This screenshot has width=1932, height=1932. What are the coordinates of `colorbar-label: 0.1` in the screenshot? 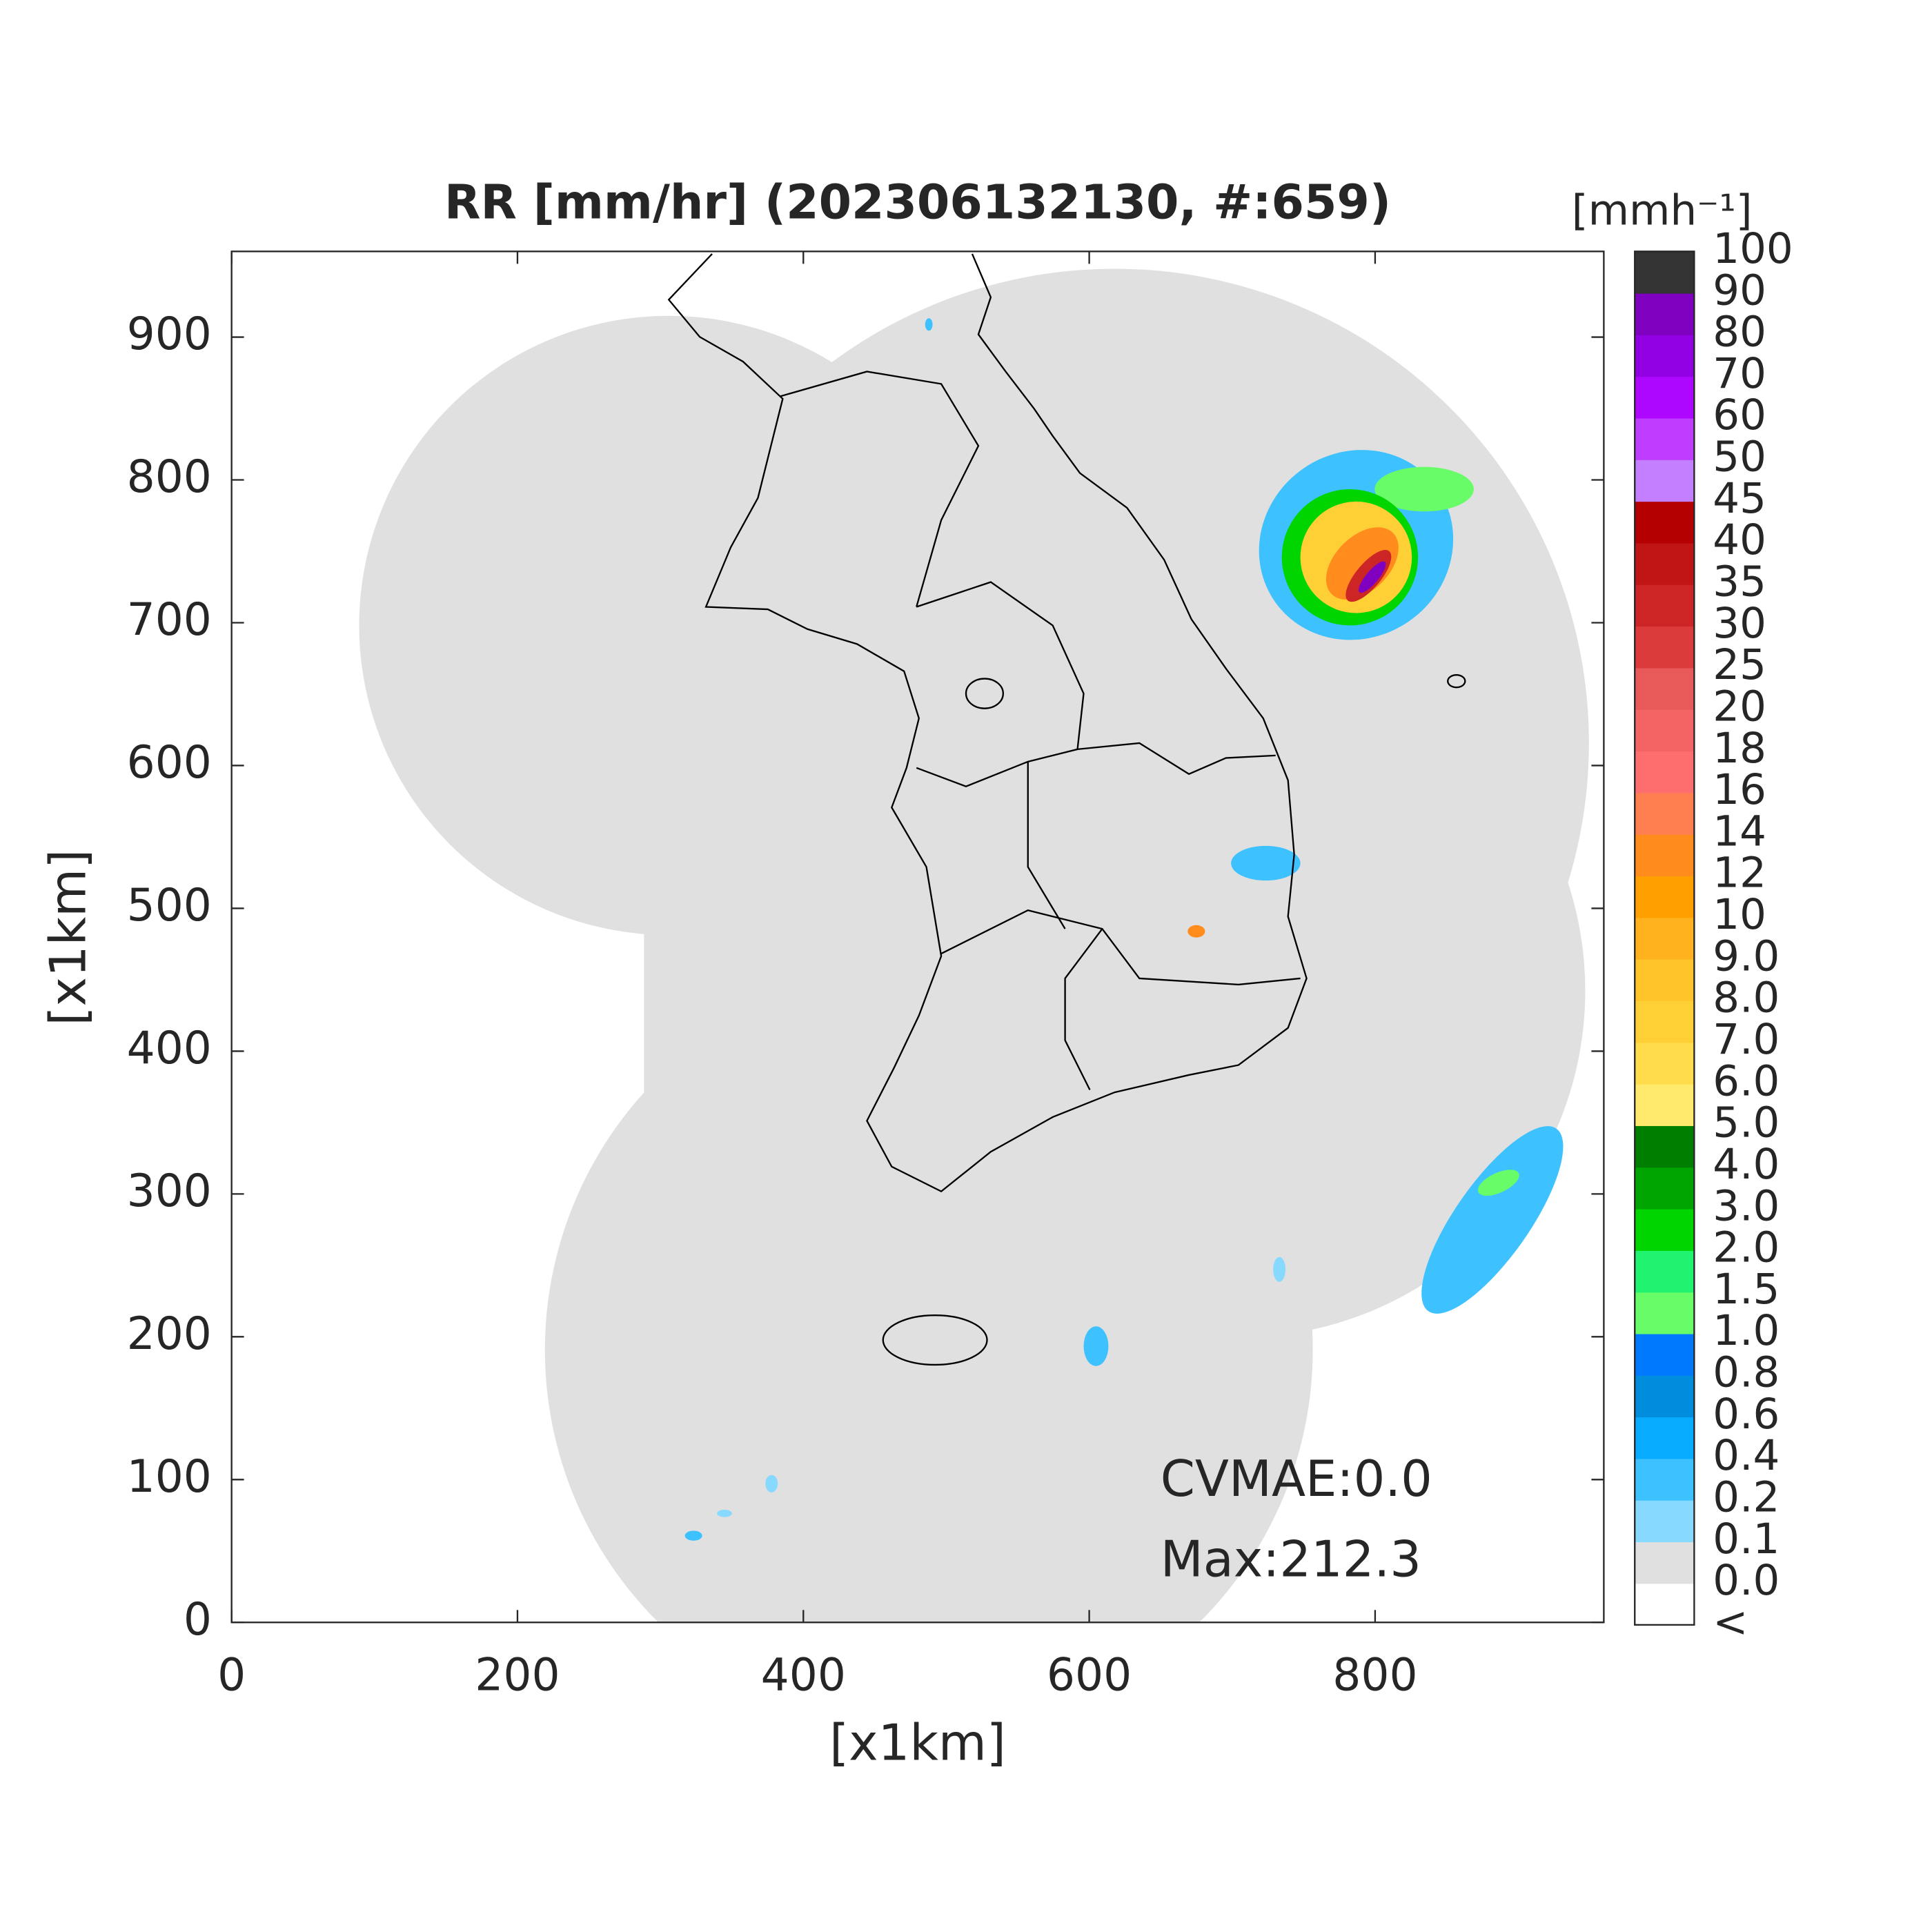 It's located at (1746, 1539).